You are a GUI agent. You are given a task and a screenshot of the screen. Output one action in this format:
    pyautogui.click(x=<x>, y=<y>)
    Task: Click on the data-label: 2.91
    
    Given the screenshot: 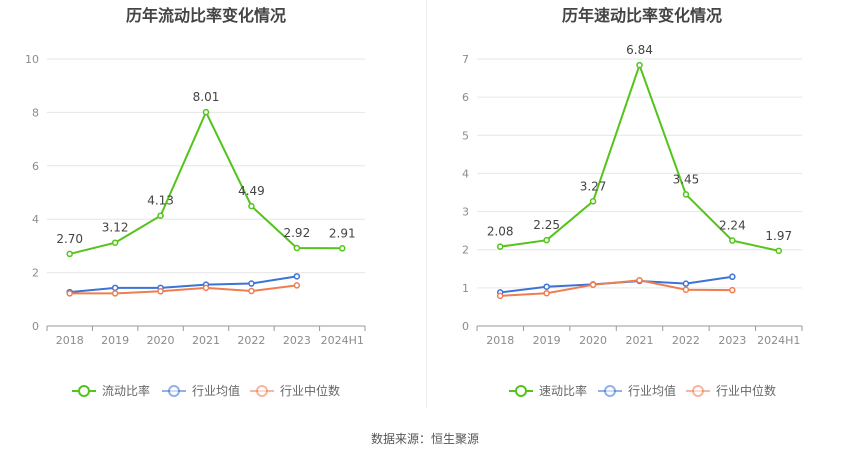 What is the action you would take?
    pyautogui.click(x=342, y=233)
    